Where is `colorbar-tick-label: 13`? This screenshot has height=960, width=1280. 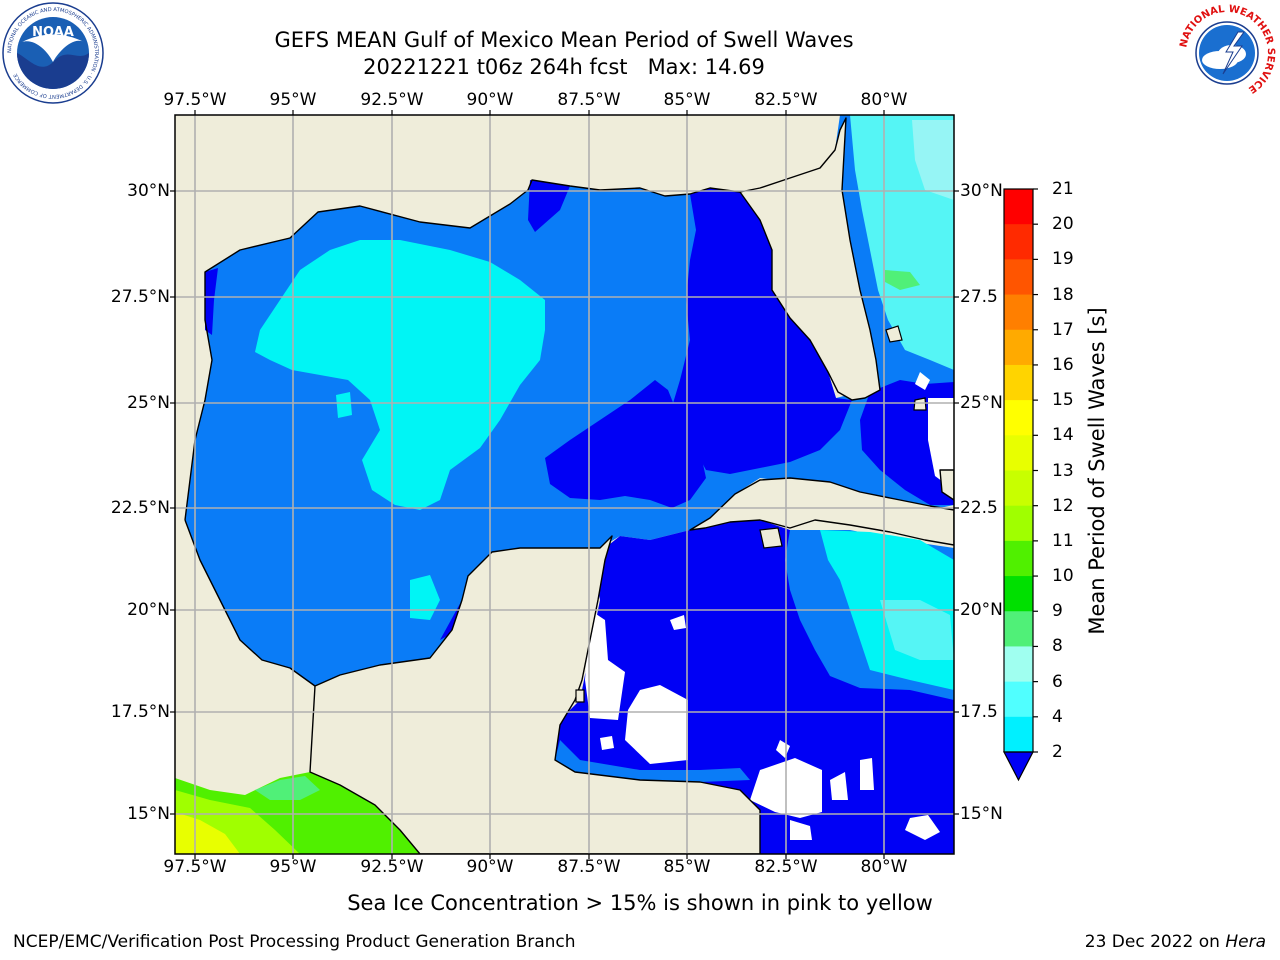 colorbar-tick-label: 13 is located at coordinates (1063, 470).